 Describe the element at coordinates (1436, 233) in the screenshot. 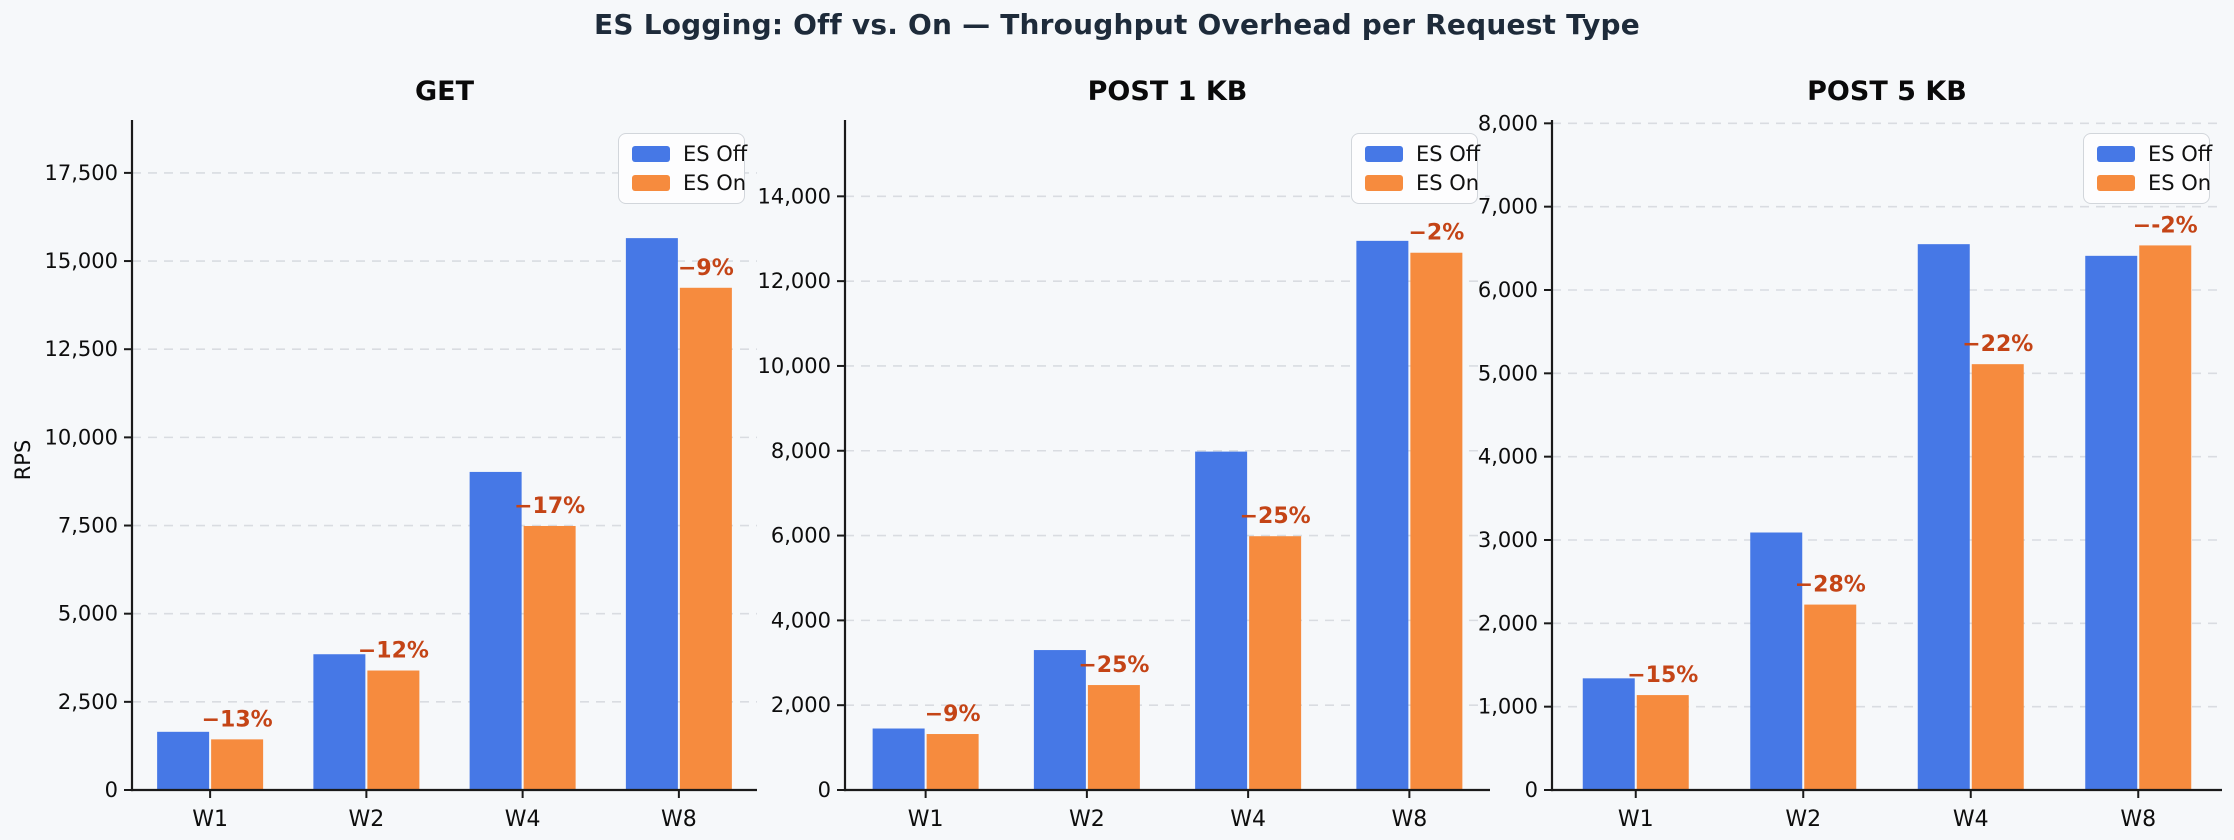

I see `overhead-annotation: −2%` at that location.